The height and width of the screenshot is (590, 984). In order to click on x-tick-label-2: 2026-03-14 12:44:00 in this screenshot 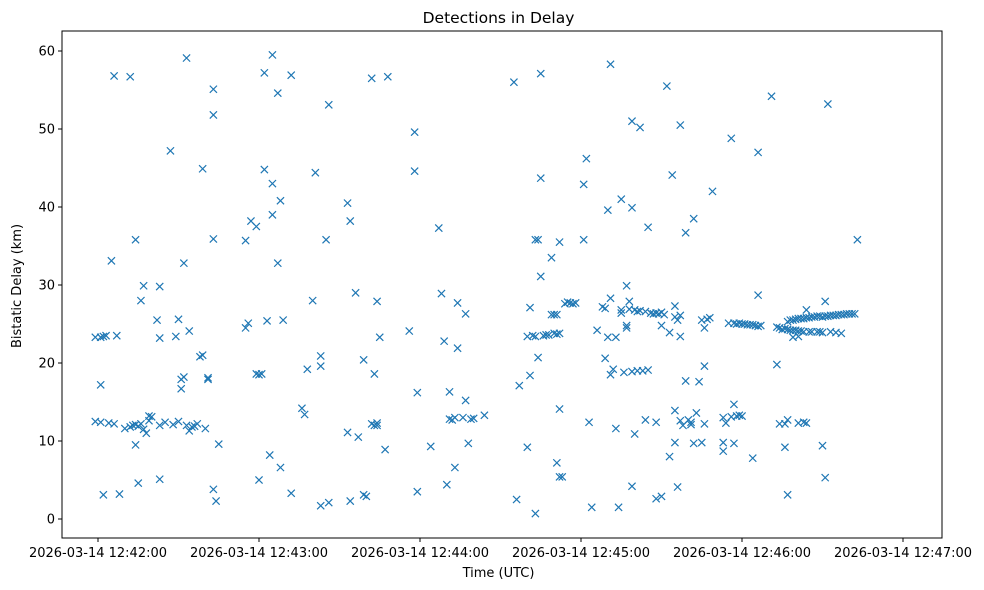, I will do `click(420, 553)`.